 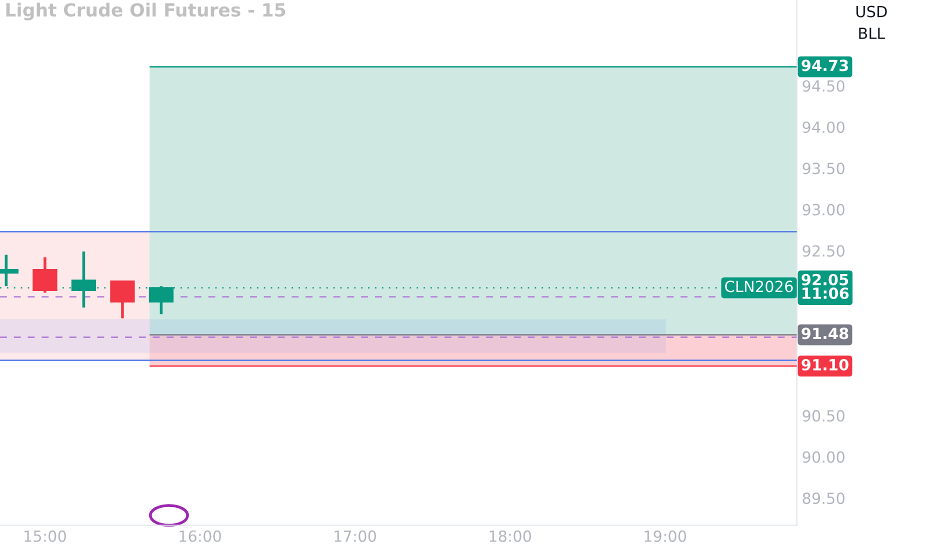 I want to click on x-tick-label: 19:00, so click(x=665, y=536).